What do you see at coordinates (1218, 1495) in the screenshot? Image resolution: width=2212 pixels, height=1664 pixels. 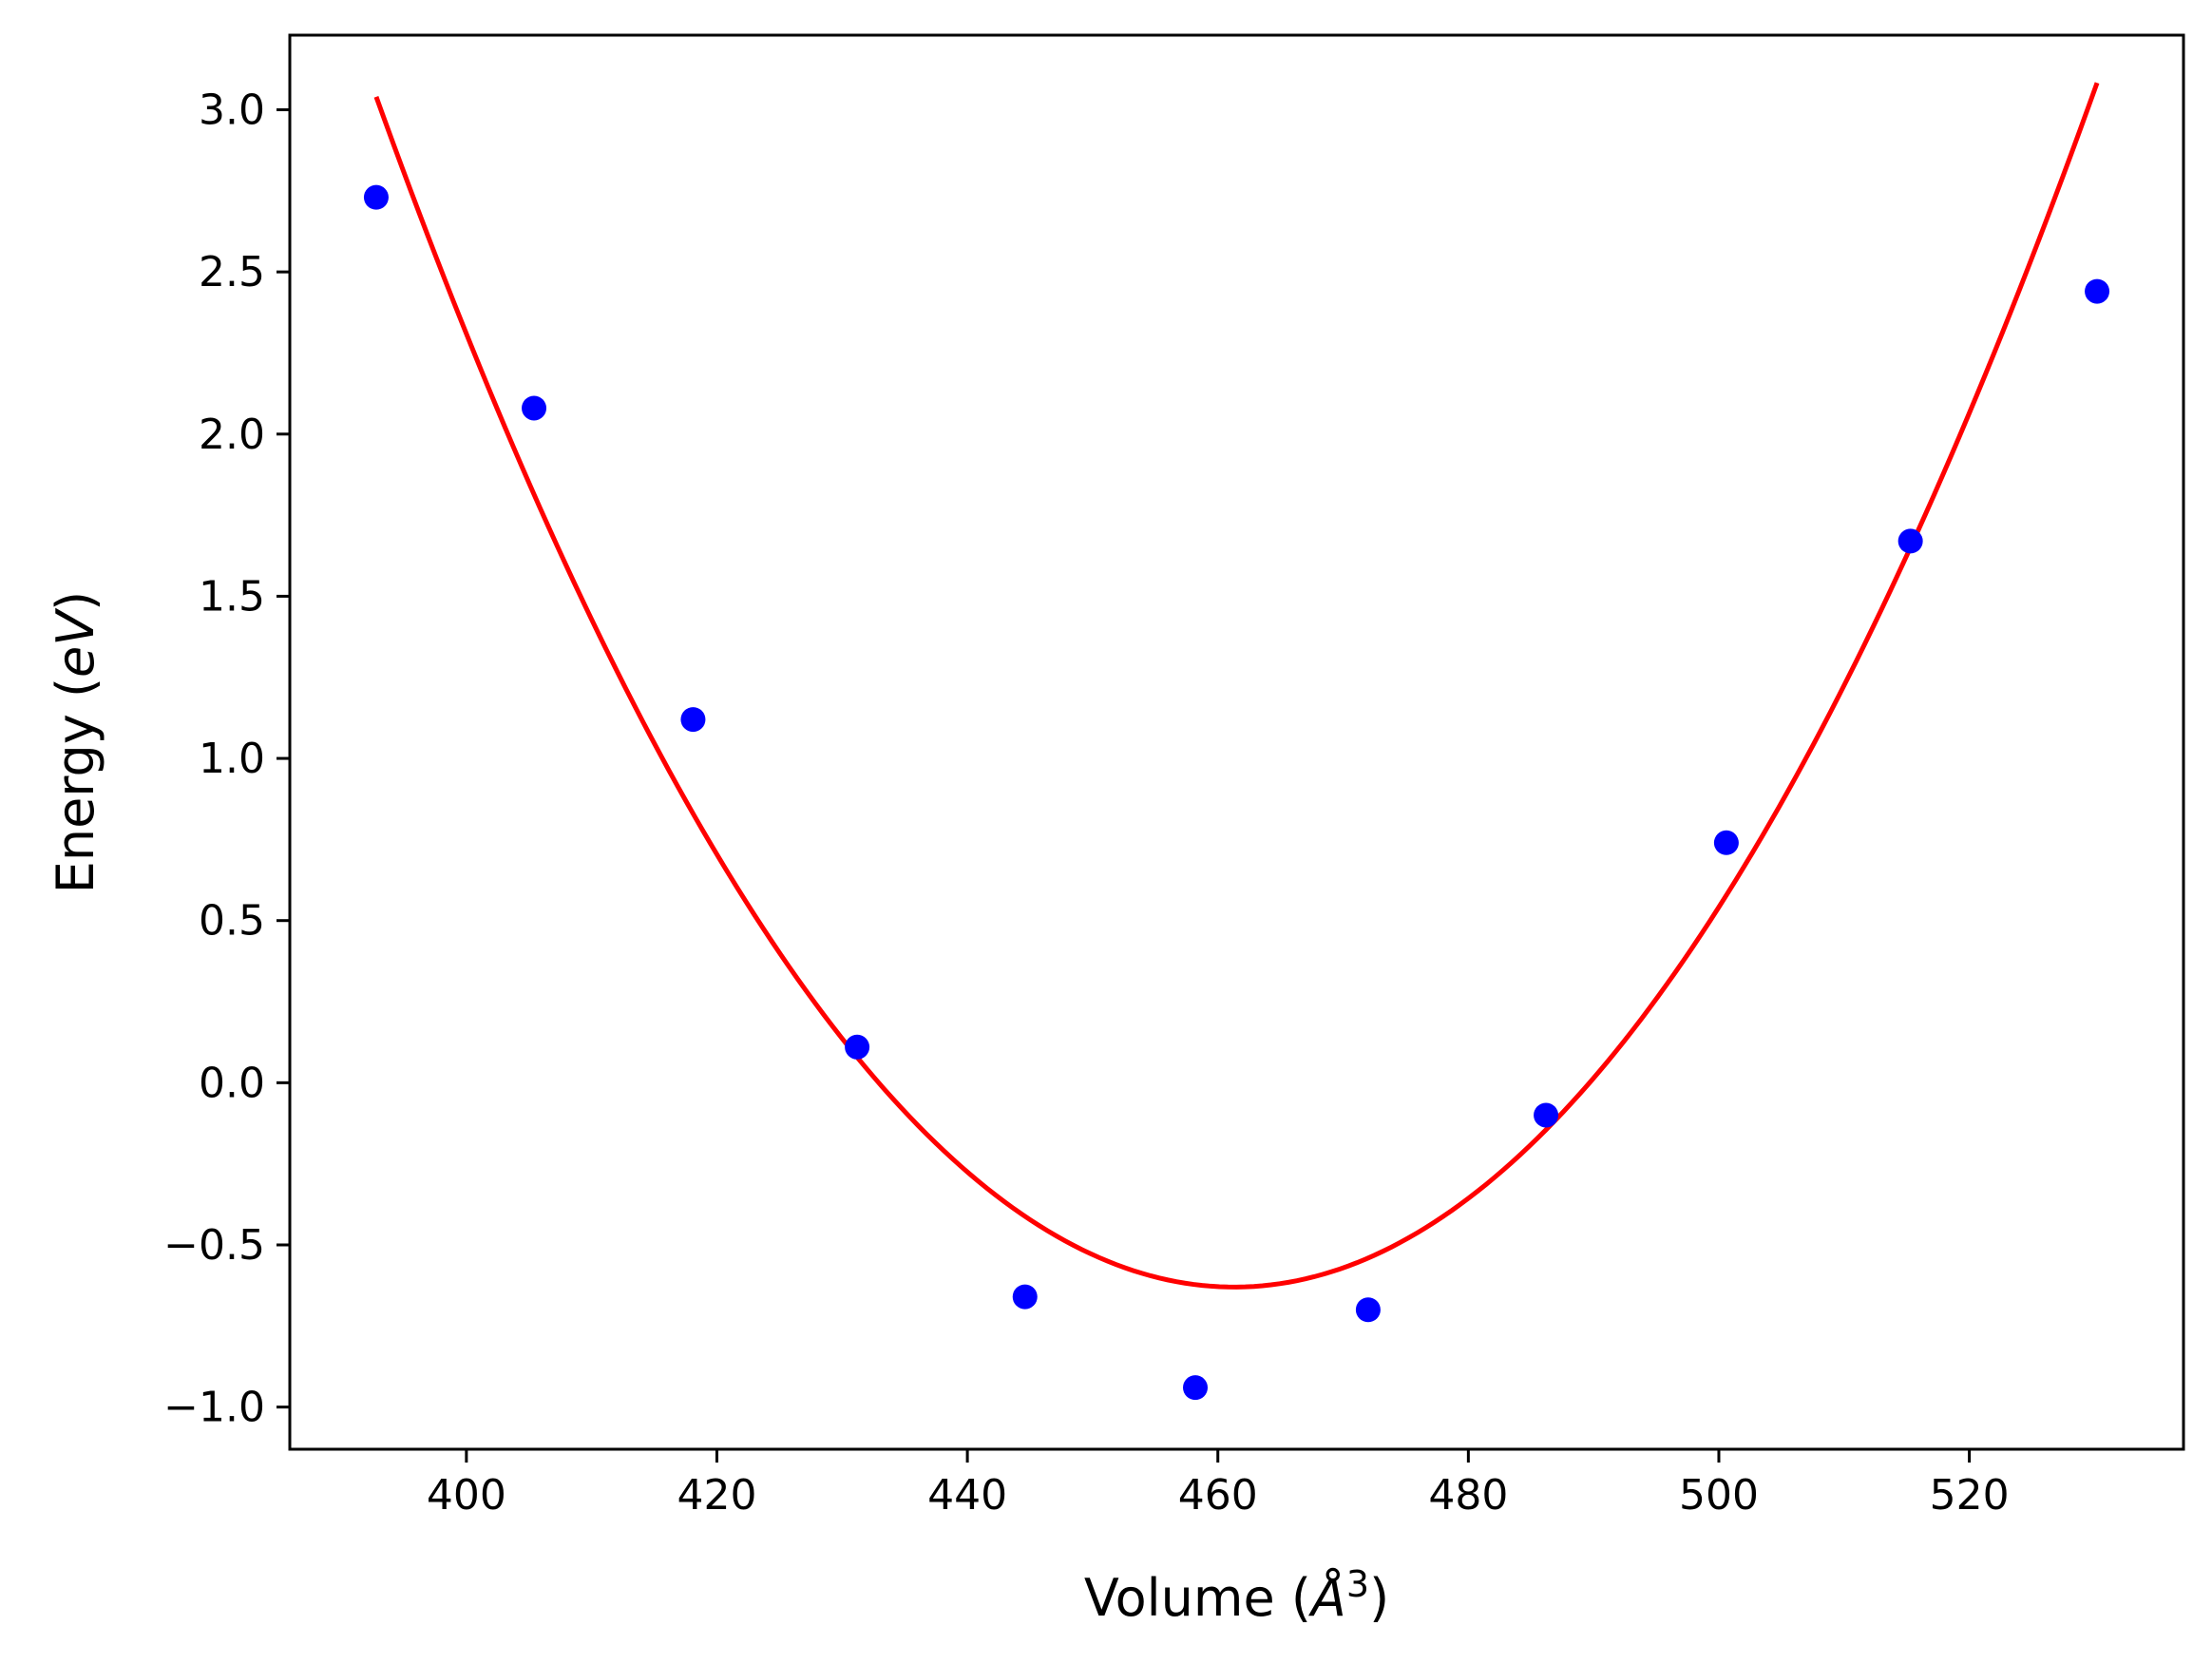 I see `x-tick-label: 460` at bounding box center [1218, 1495].